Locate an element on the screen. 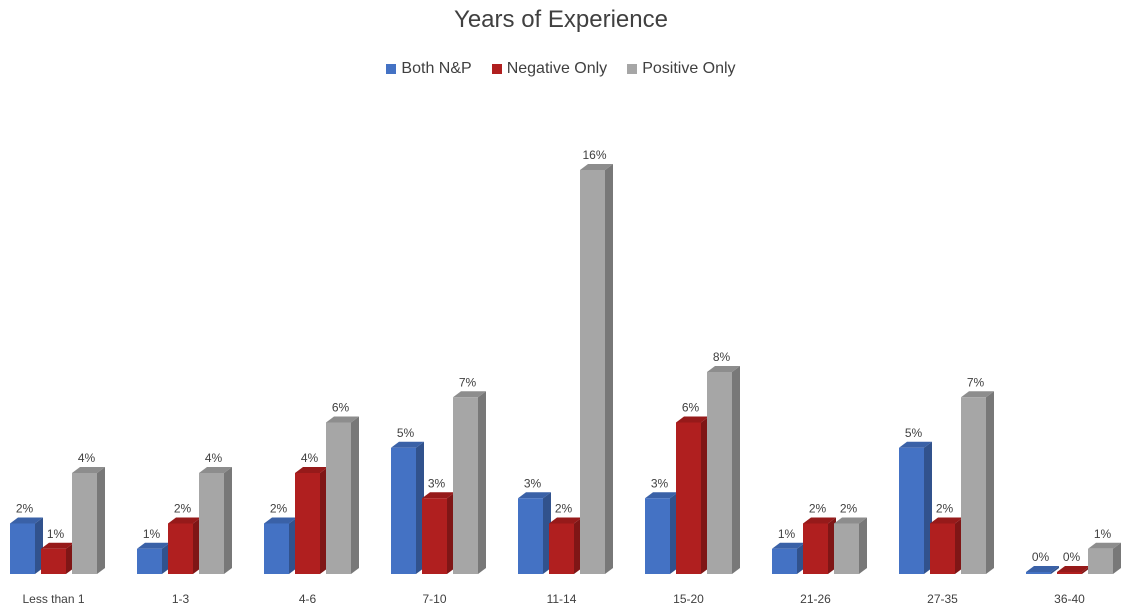 Image resolution: width=1122 pixels, height=607 pixels. category-label: Less than 1 is located at coordinates (53, 599).